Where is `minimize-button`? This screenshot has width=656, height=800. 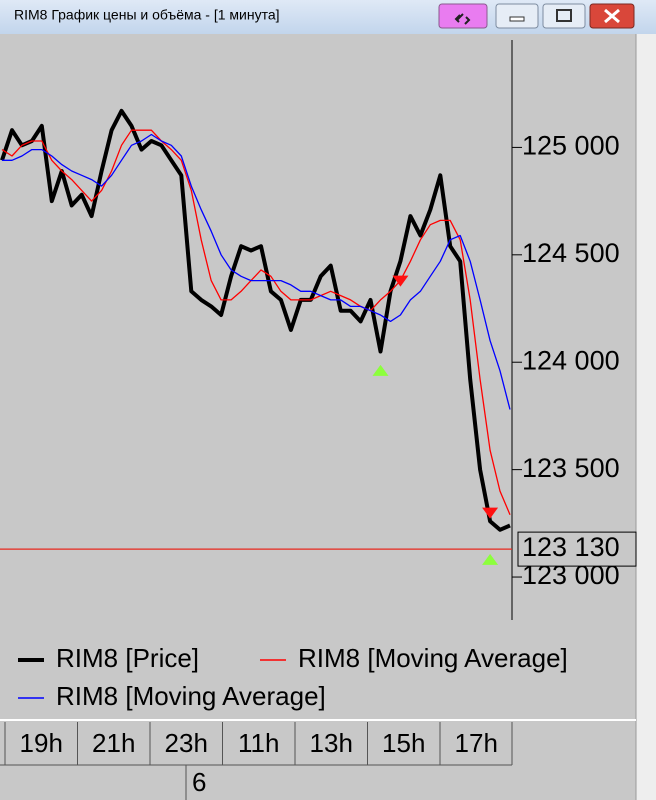 minimize-button is located at coordinates (517, 16).